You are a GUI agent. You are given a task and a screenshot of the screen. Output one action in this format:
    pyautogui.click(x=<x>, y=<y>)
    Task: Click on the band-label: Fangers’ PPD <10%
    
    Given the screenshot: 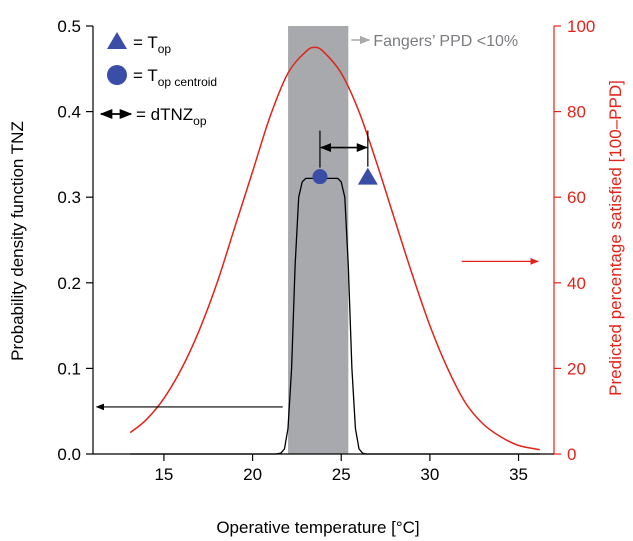 What is the action you would take?
    pyautogui.click(x=445, y=41)
    